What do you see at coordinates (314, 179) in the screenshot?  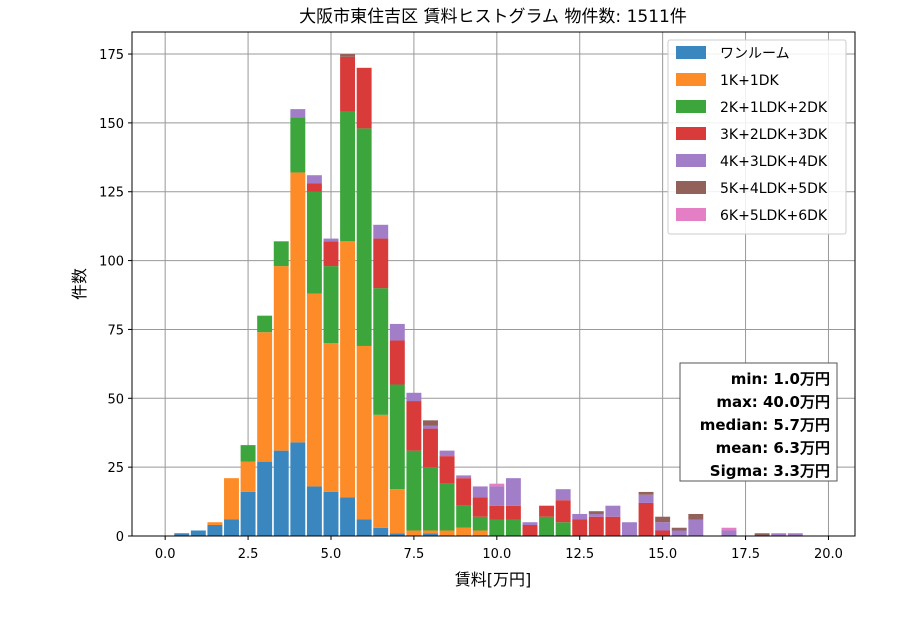 I see `bar-s4-b9` at bounding box center [314, 179].